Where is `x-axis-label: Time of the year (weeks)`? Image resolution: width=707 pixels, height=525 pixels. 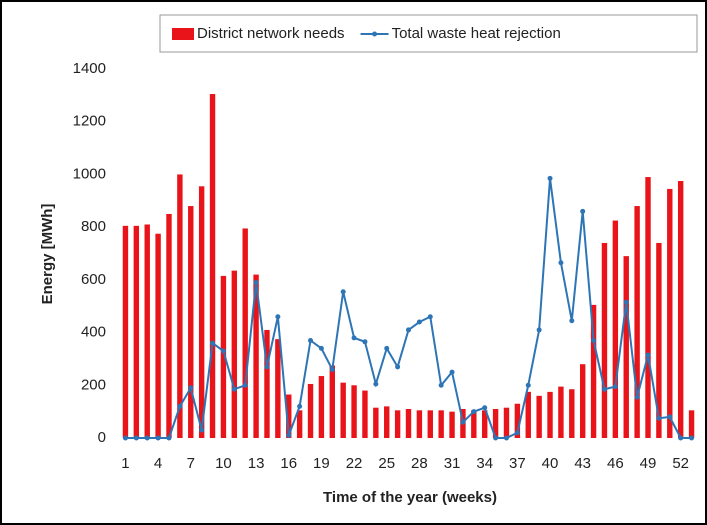
x-axis-label: Time of the year (weeks) is located at coordinates (410, 497).